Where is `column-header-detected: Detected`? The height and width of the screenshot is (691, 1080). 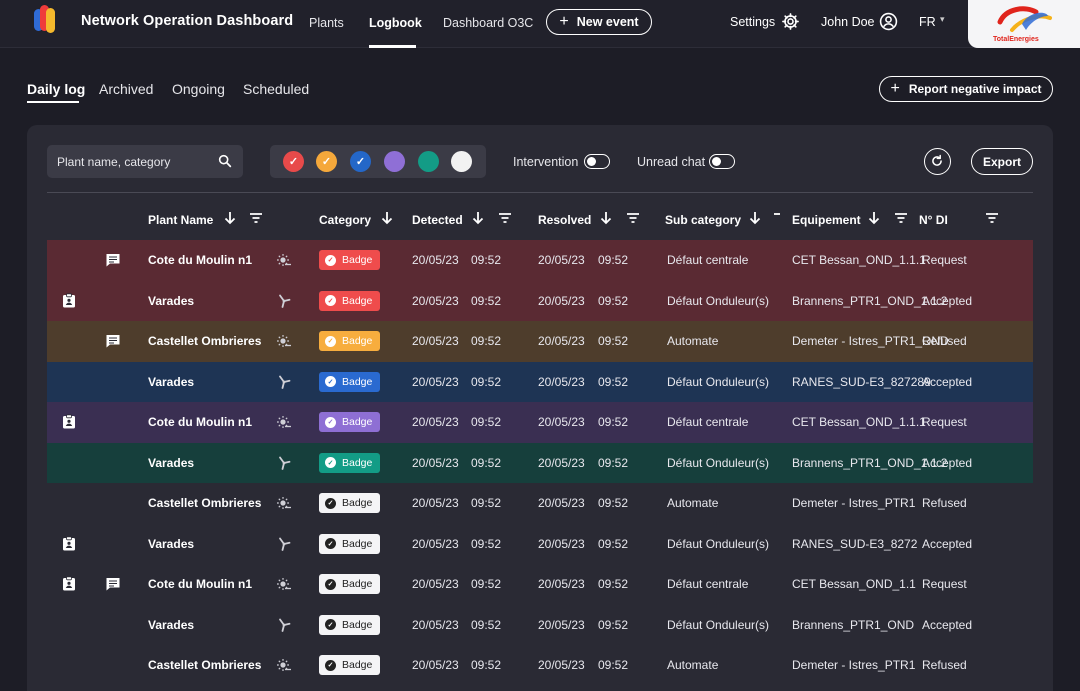 column-header-detected: Detected is located at coordinates (437, 220).